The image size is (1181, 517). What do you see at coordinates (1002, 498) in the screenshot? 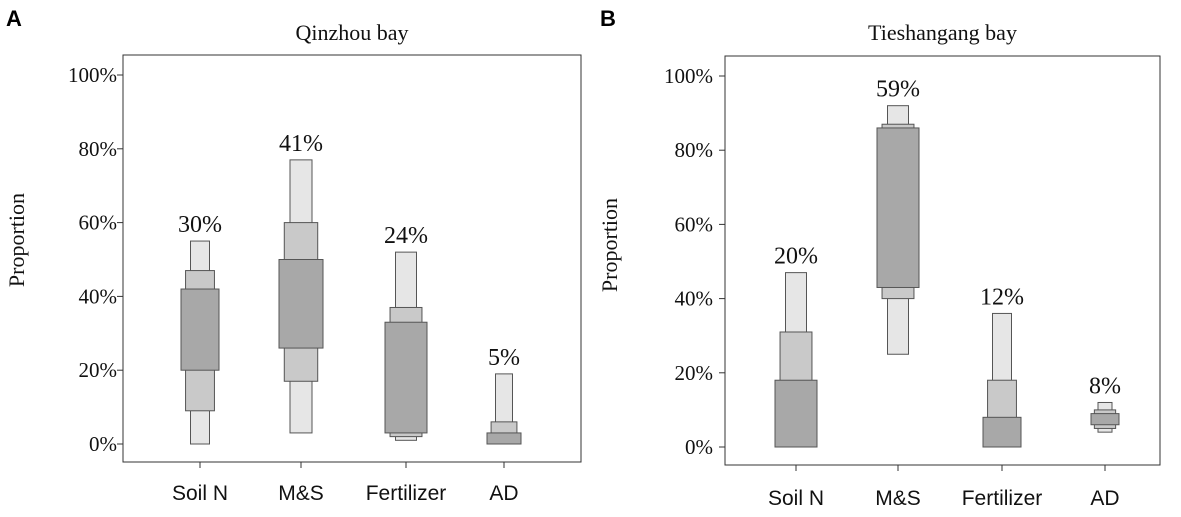
I see `panel-b-xtick-label: Fertilizer` at bounding box center [1002, 498].